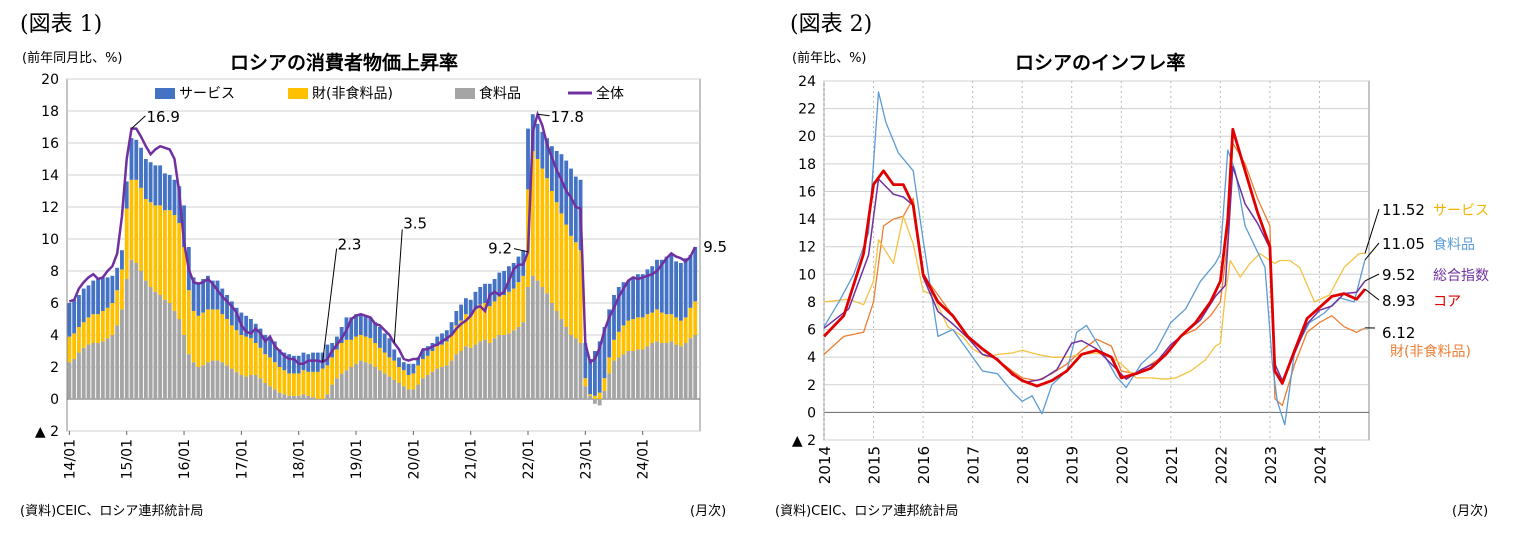 The image size is (1515, 556). I want to click on end-label-services-value: 11.52, so click(1403, 210).